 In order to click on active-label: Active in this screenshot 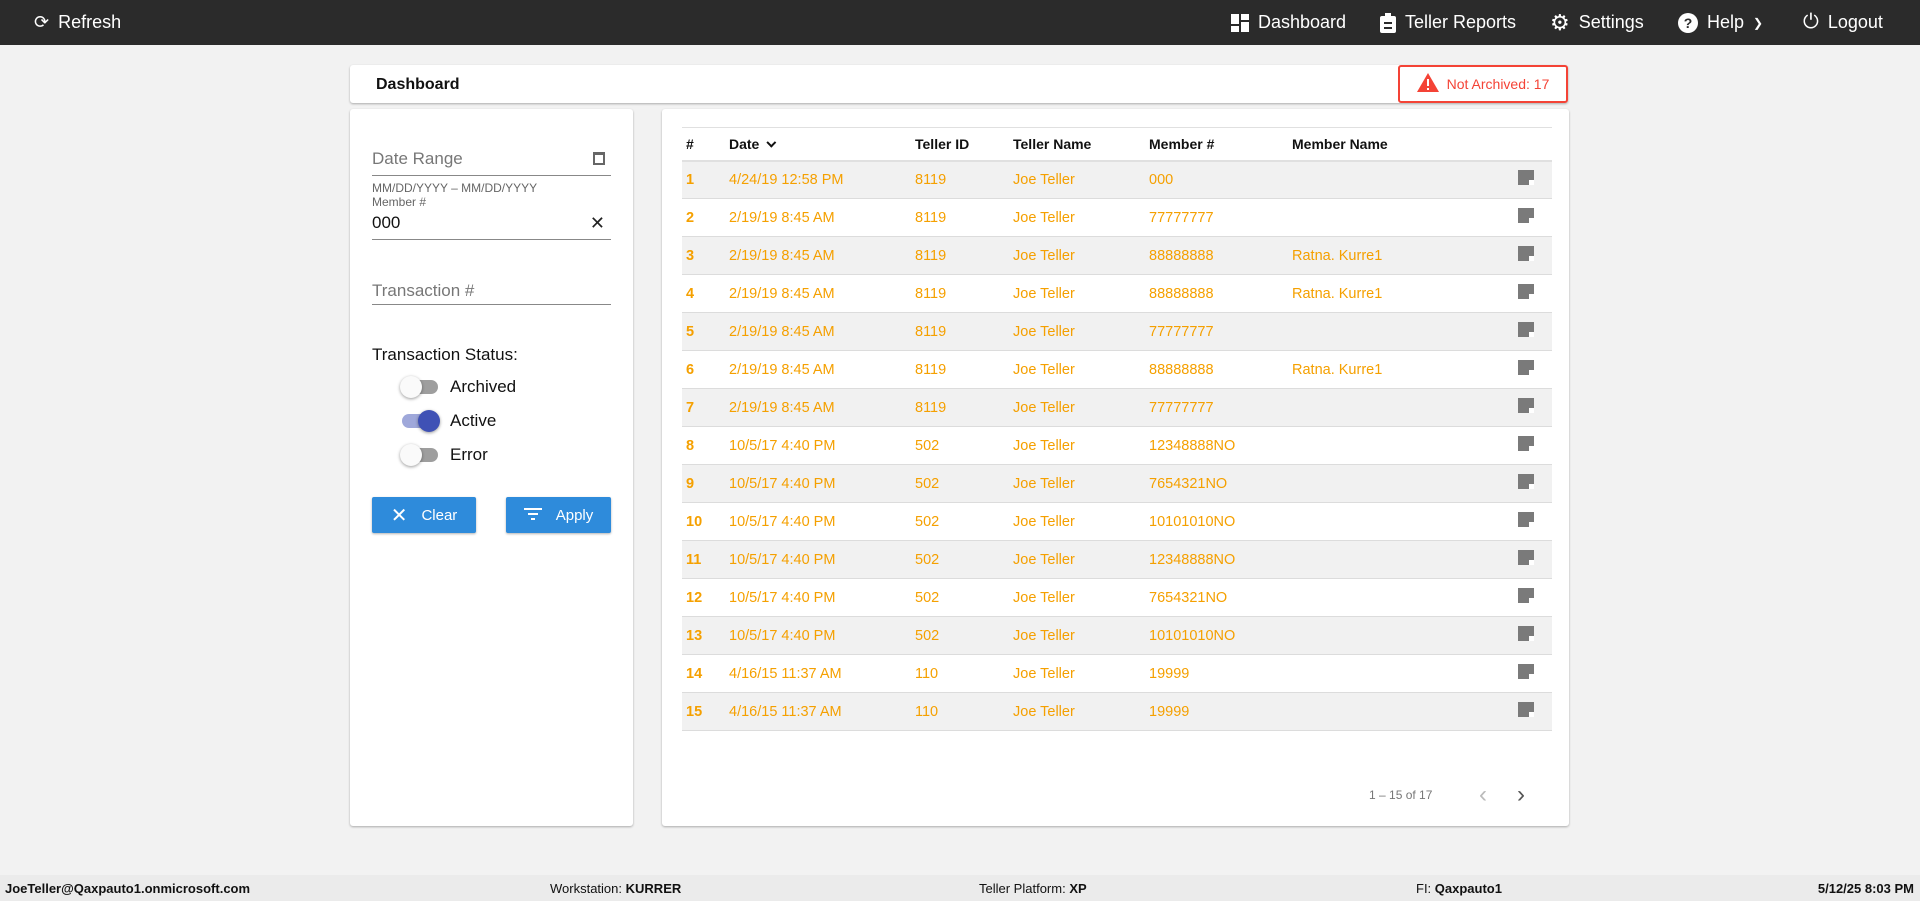, I will do `click(473, 420)`.